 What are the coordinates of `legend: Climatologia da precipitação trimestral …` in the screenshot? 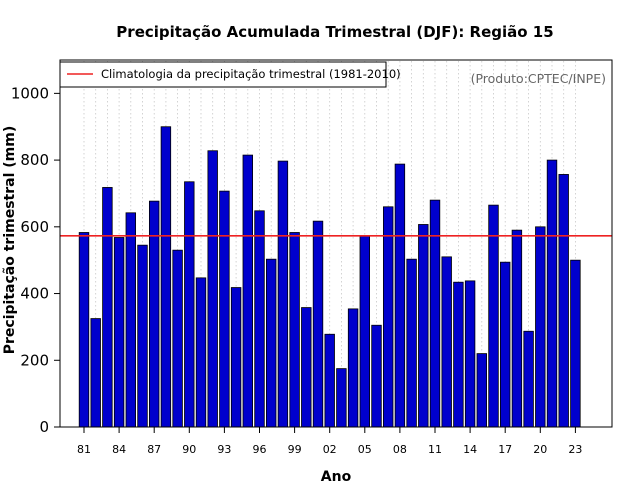 It's located at (230, 74).